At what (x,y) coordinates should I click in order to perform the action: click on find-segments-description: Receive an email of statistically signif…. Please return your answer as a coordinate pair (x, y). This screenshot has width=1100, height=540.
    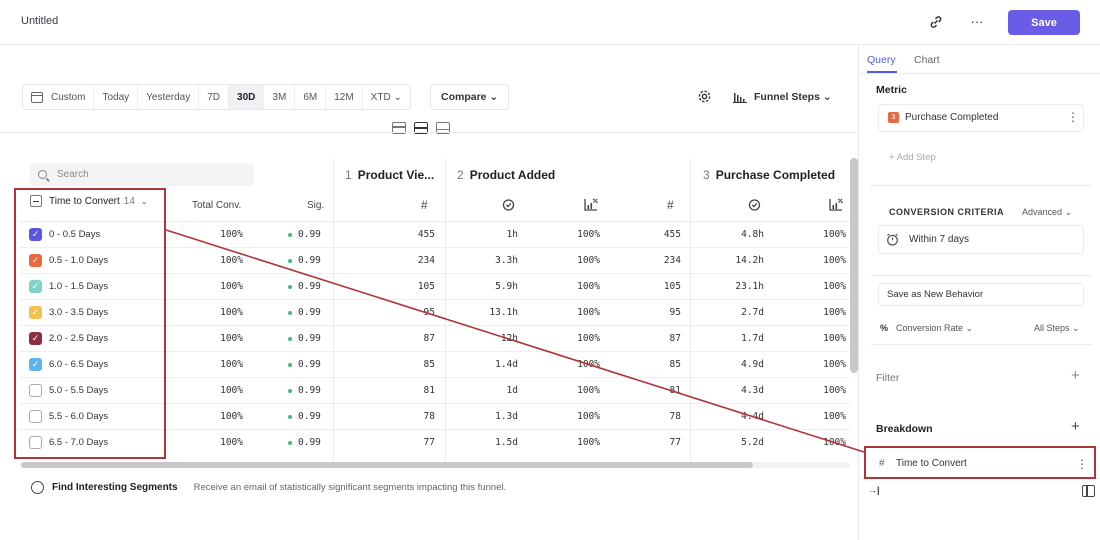
    Looking at the image, I should click on (350, 487).